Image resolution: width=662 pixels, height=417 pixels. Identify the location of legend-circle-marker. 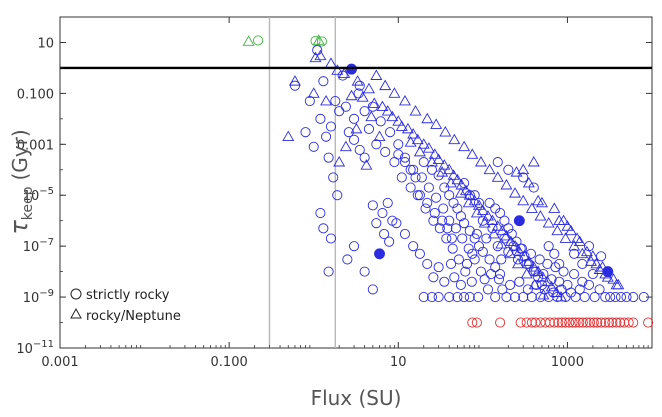
(76, 294).